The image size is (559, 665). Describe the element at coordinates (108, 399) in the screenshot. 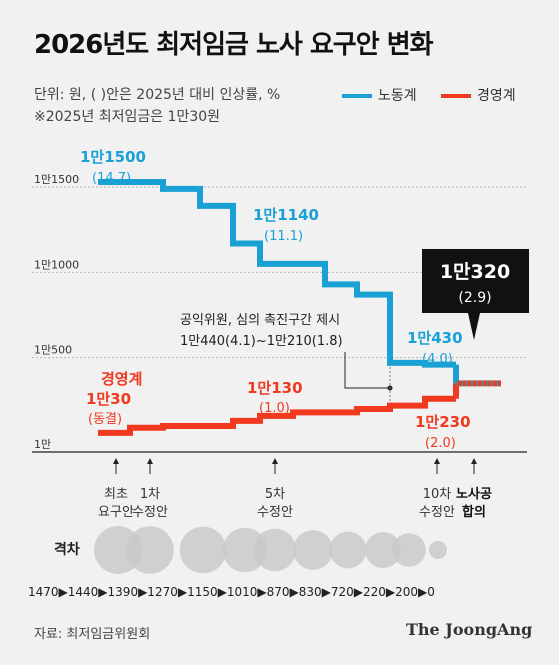

I see `label-business-first-value: 1만30` at that location.